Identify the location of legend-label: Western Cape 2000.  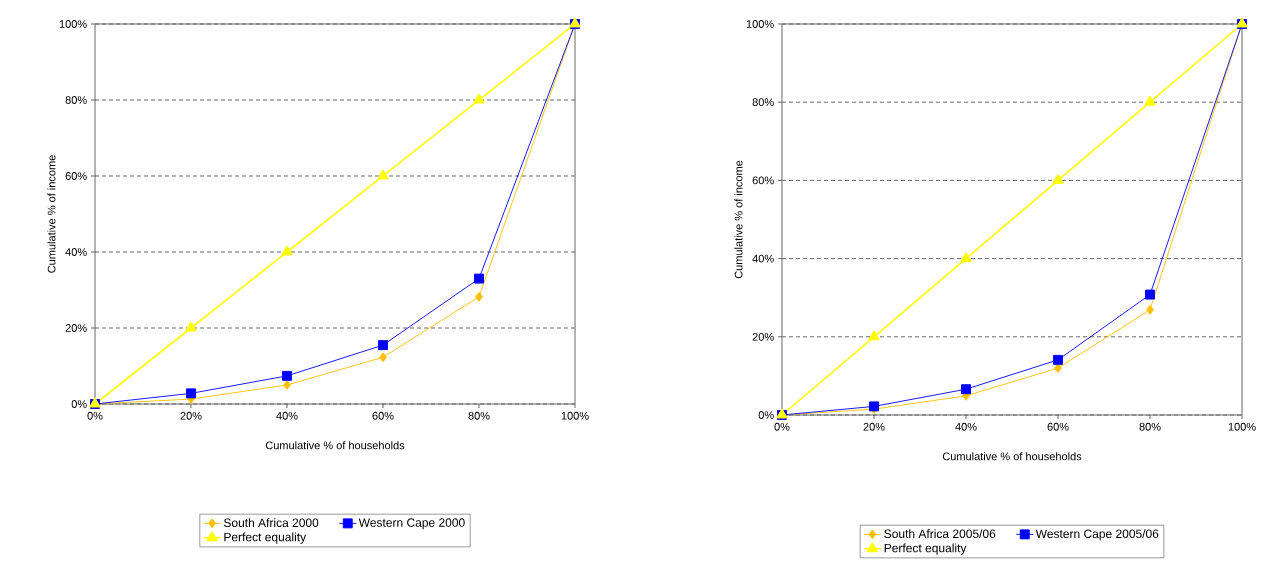
(411, 524).